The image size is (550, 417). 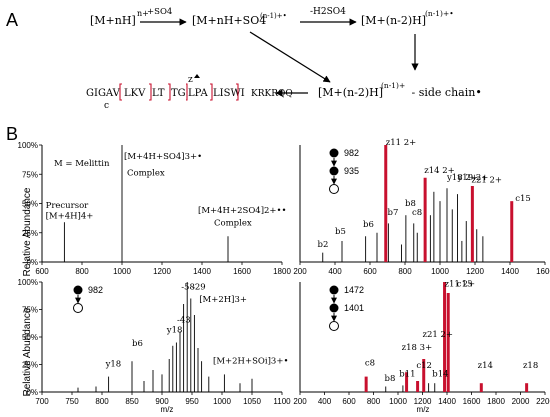 What do you see at coordinates (184, 321) in the screenshot?
I see `peak-annotation: -43` at bounding box center [184, 321].